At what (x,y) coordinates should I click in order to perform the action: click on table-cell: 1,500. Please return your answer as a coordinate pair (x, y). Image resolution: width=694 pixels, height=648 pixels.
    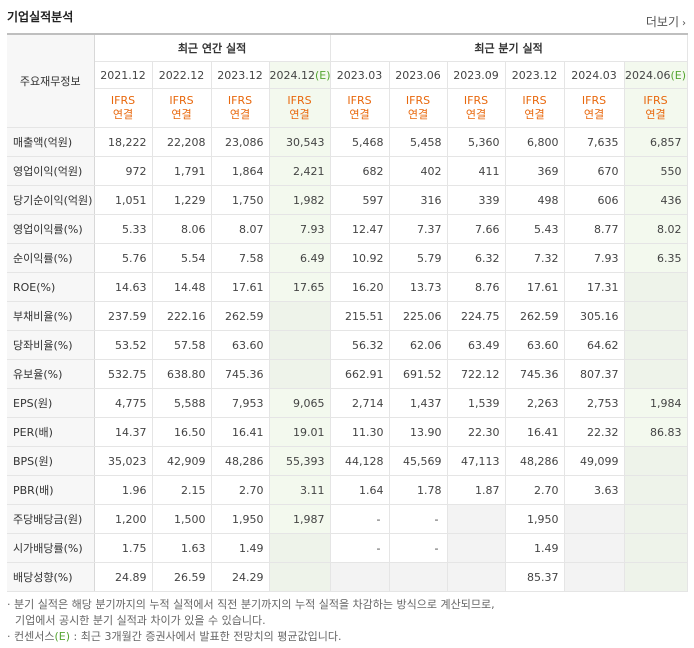
    Looking at the image, I should click on (182, 519).